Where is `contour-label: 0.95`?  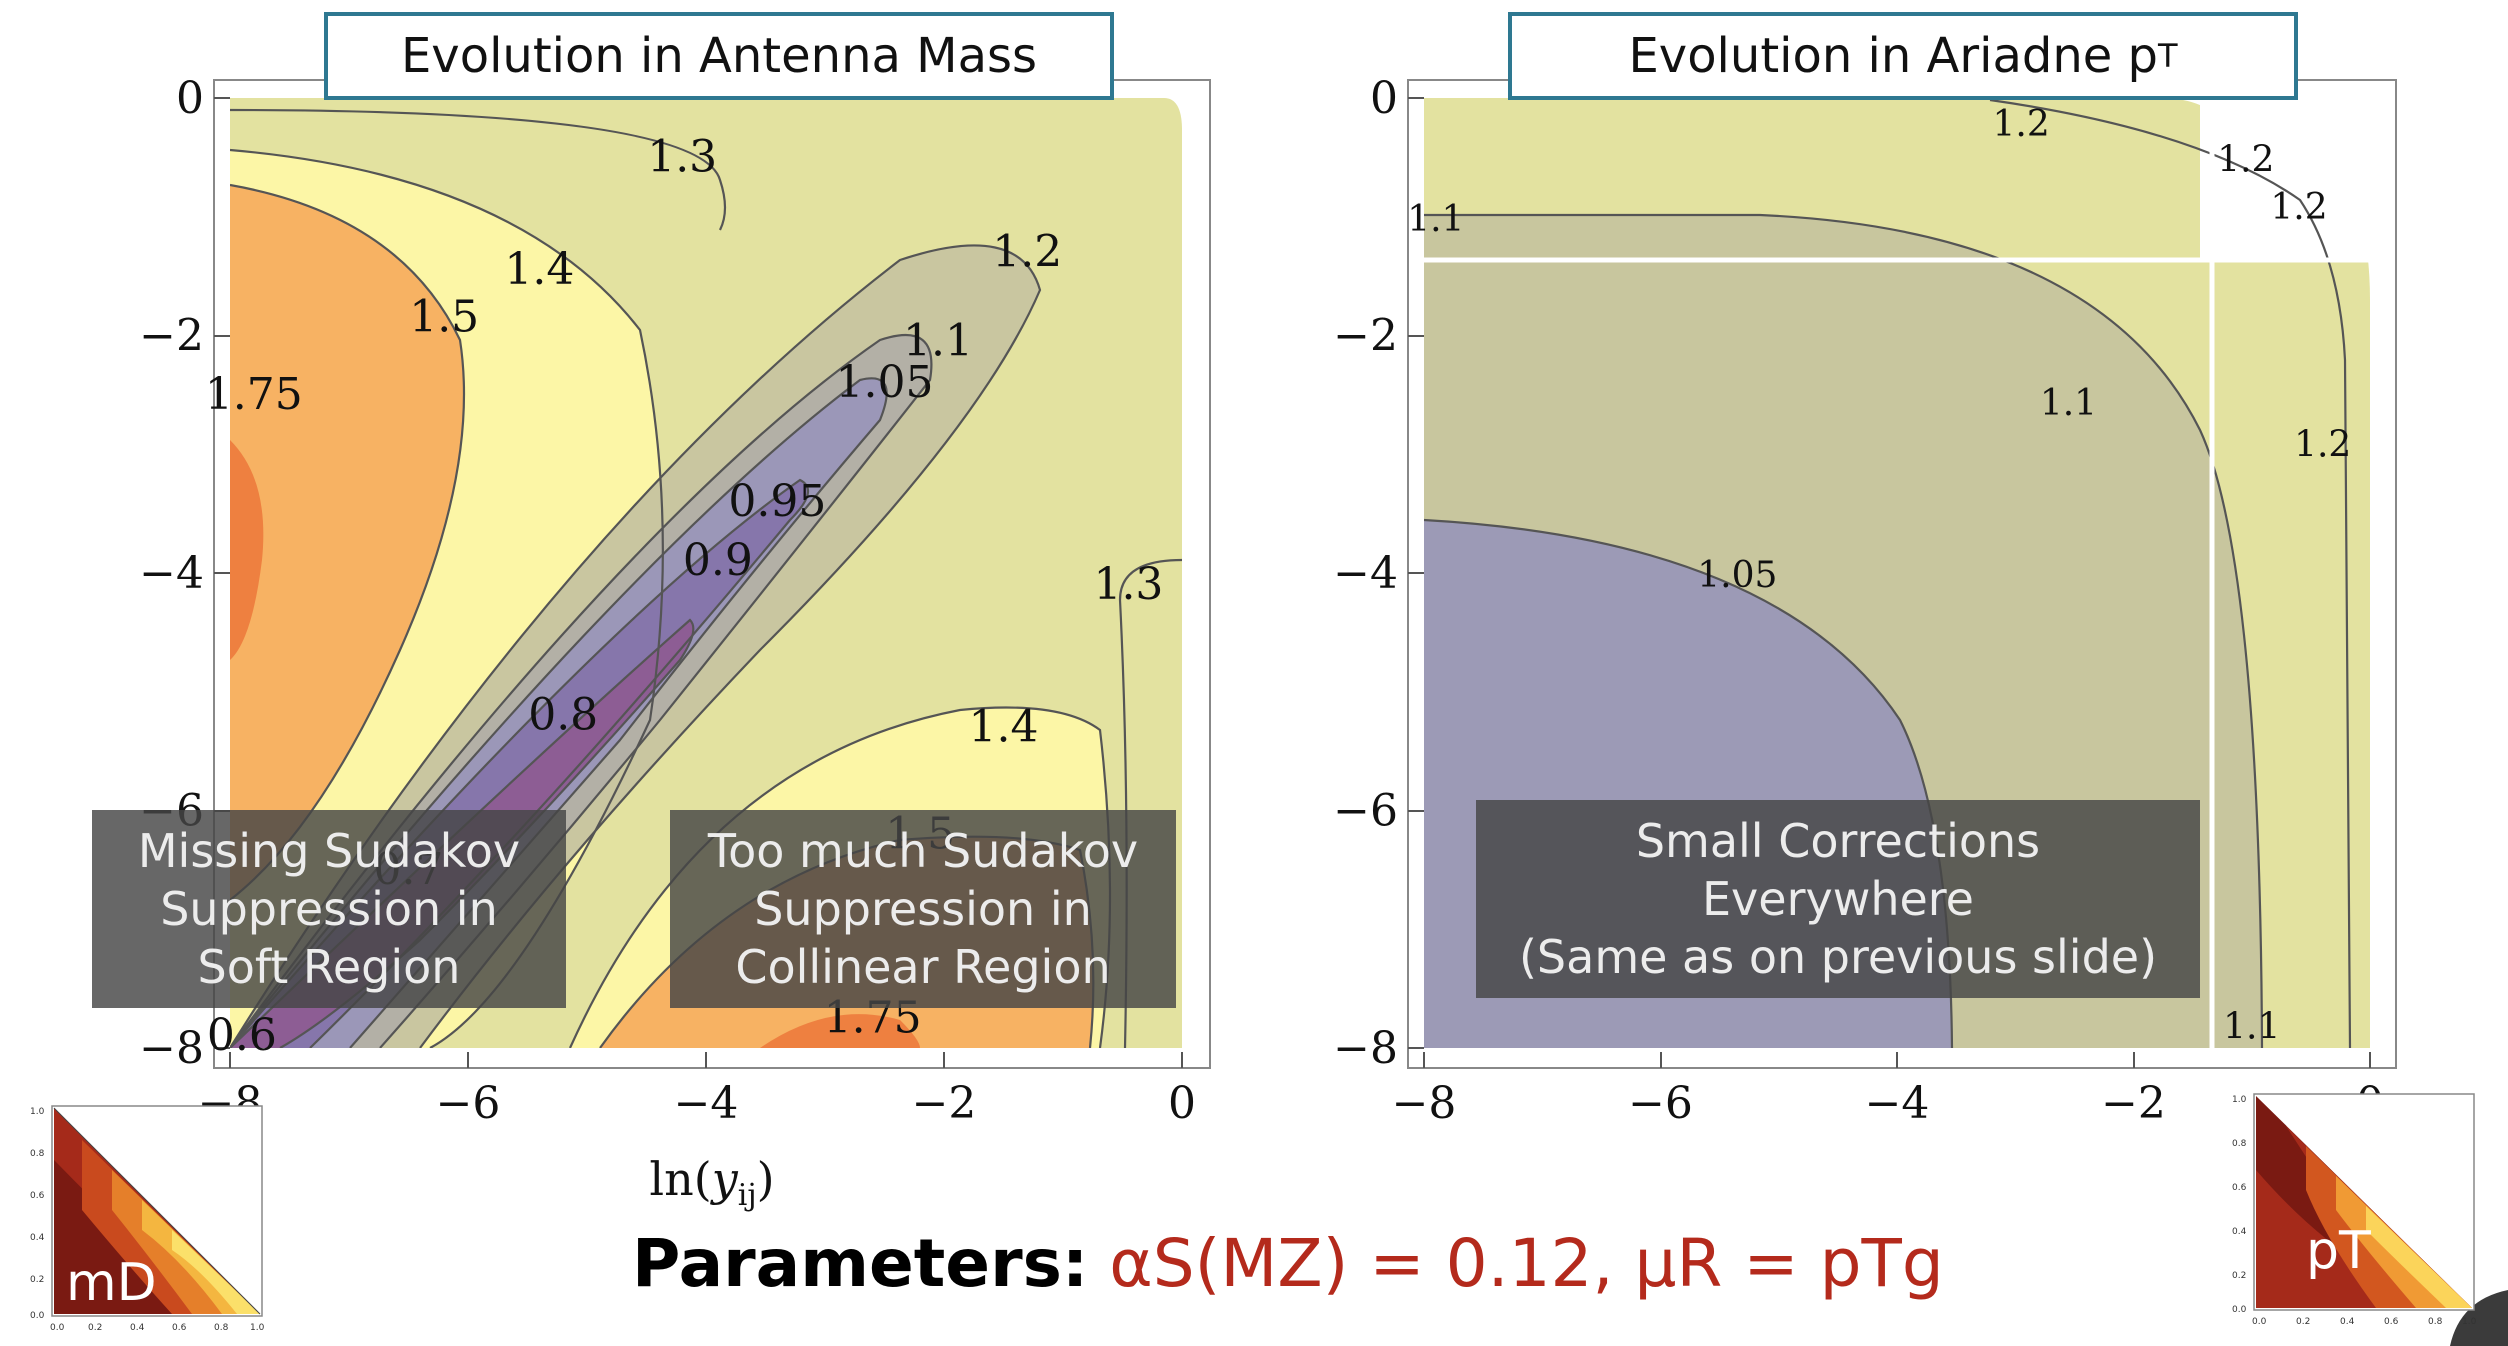
contour-label: 0.95 is located at coordinates (777, 501).